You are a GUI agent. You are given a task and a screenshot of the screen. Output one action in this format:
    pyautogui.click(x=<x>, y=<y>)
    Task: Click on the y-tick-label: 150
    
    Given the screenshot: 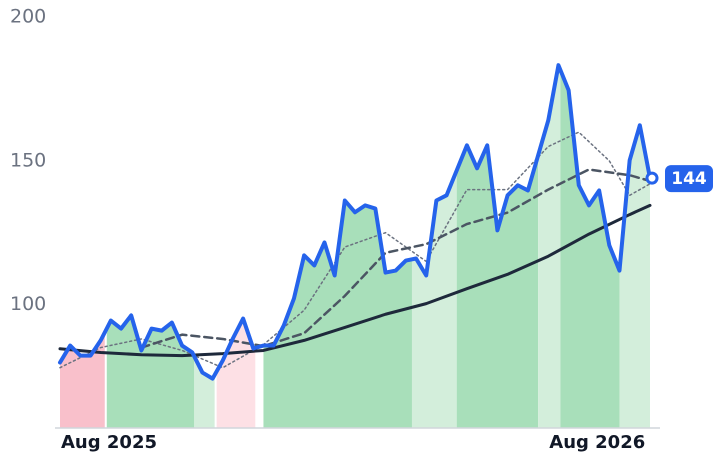 What is the action you would take?
    pyautogui.click(x=28, y=160)
    